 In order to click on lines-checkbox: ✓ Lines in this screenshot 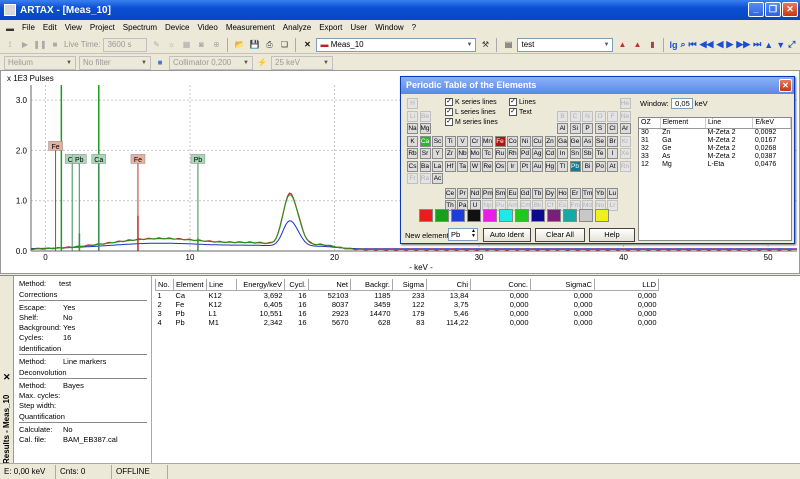, I will do `click(522, 102)`.